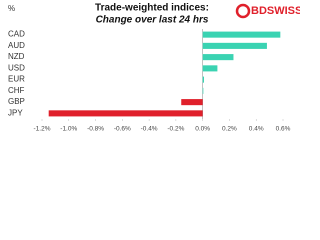 The width and height of the screenshot is (320, 240). What do you see at coordinates (283, 129) in the screenshot?
I see `x-tick-label: 0.6%` at bounding box center [283, 129].